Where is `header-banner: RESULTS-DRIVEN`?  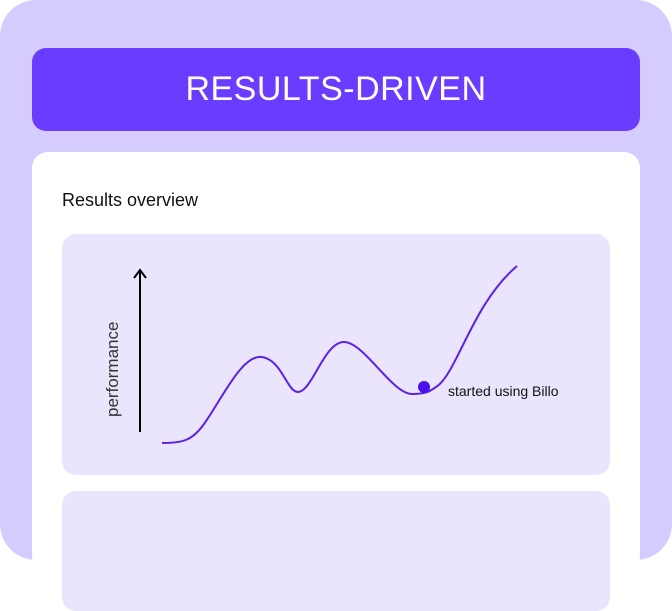
header-banner: RESULTS-DRIVEN is located at coordinates (336, 89).